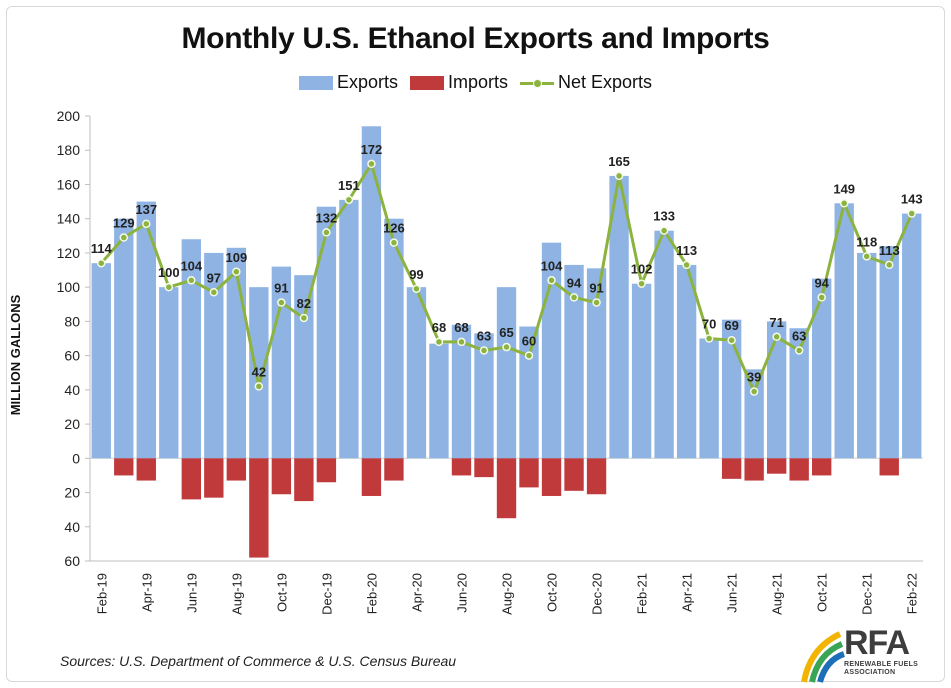  What do you see at coordinates (191, 265) in the screenshot?
I see `data-label: 104` at bounding box center [191, 265].